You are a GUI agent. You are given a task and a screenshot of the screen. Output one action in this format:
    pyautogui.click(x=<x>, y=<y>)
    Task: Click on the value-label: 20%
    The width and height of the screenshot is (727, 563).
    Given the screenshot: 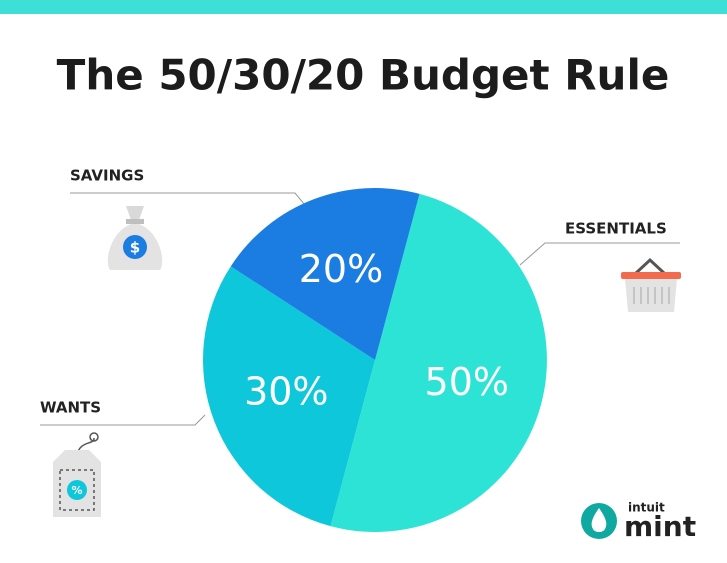 What is the action you would take?
    pyautogui.click(x=341, y=269)
    